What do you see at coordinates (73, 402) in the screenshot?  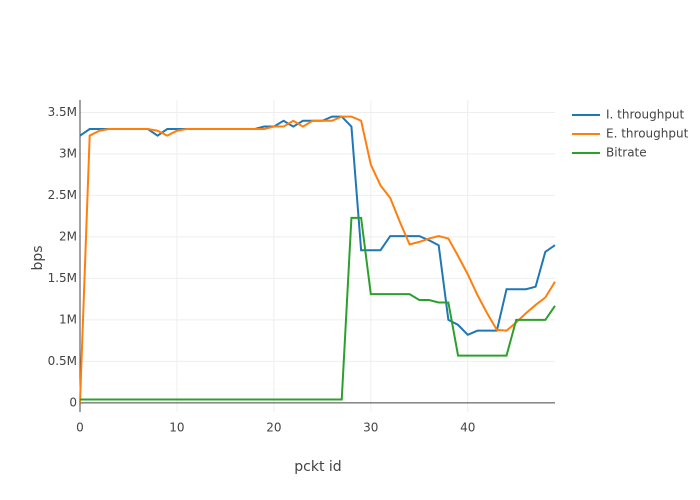 I see `y-tick-label: 0` at bounding box center [73, 402].